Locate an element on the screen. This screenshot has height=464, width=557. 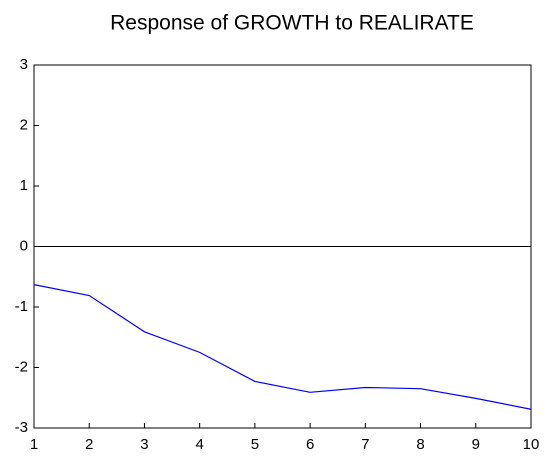
x-tick-label: 5 is located at coordinates (255, 444).